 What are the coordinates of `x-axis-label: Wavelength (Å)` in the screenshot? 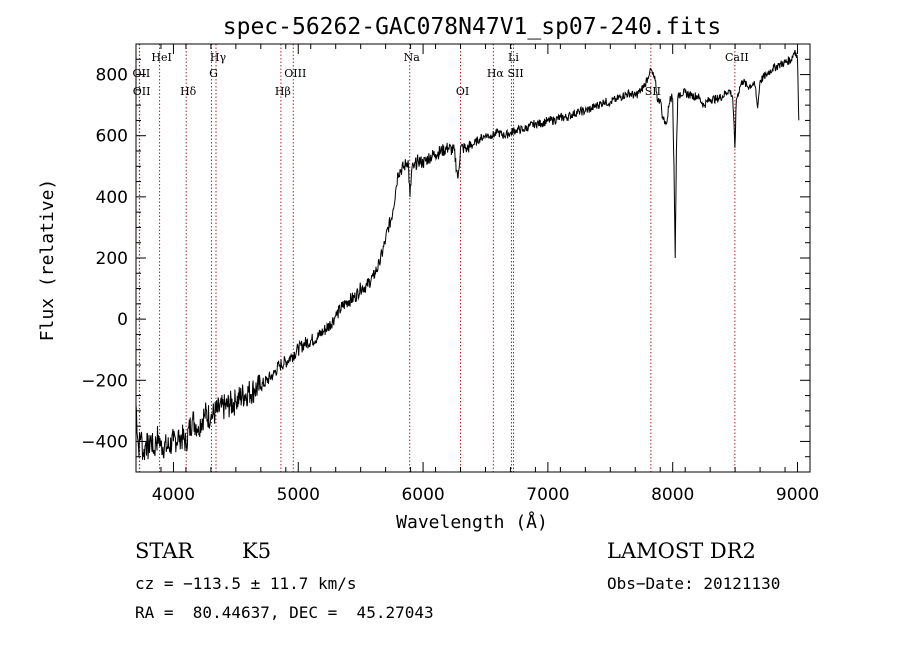 It's located at (472, 522).